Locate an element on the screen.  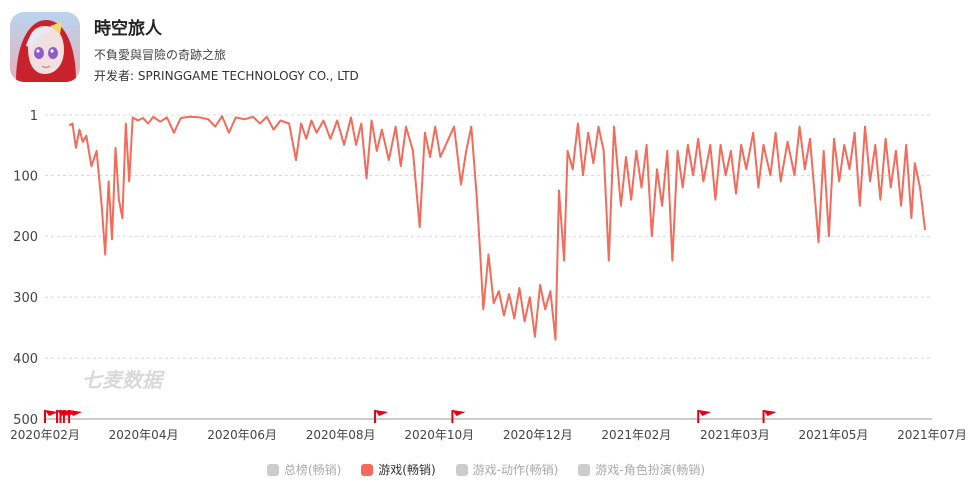
x-tick-label: 2020年04月 is located at coordinates (144, 435).